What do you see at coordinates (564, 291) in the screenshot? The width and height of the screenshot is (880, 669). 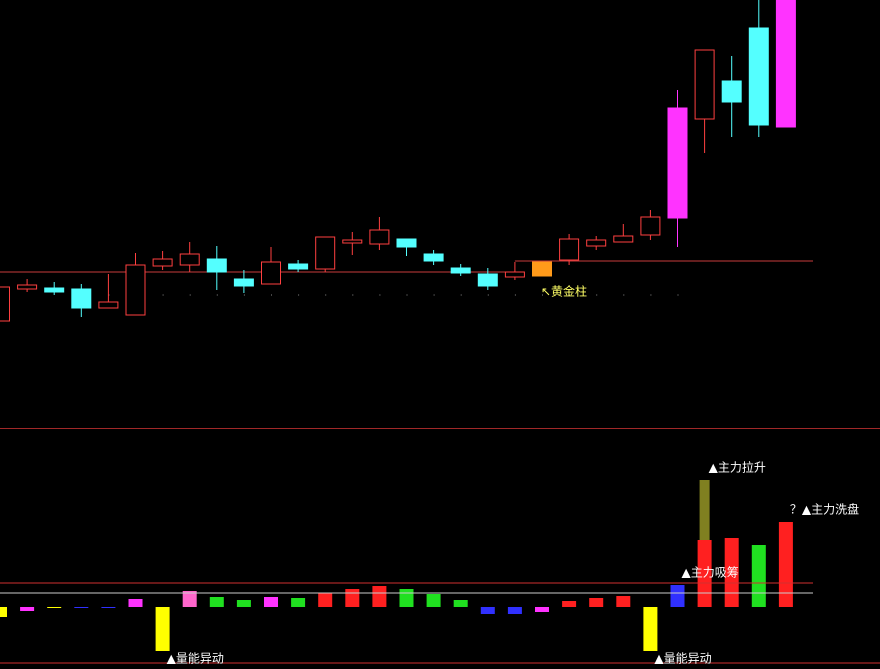 I see `annotation: ↖黄金柱` at bounding box center [564, 291].